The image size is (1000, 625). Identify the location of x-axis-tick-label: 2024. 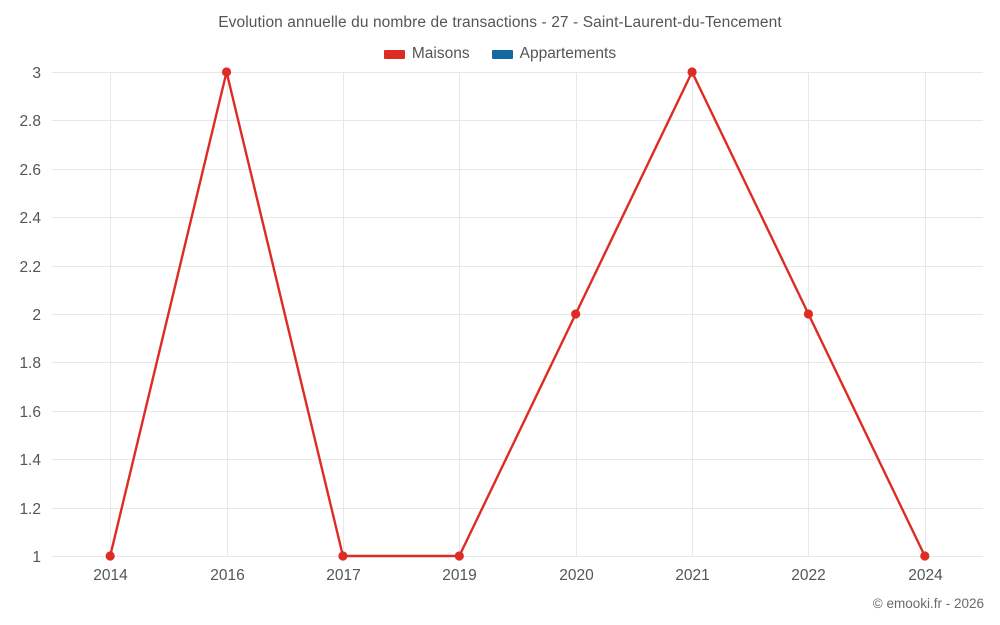
(925, 575).